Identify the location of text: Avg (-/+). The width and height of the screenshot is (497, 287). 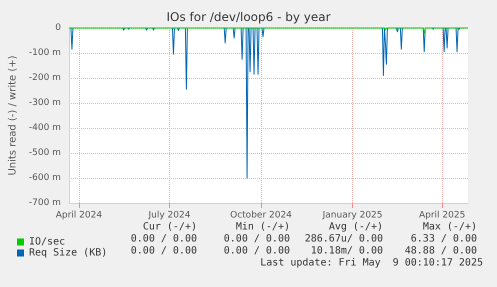
(355, 227).